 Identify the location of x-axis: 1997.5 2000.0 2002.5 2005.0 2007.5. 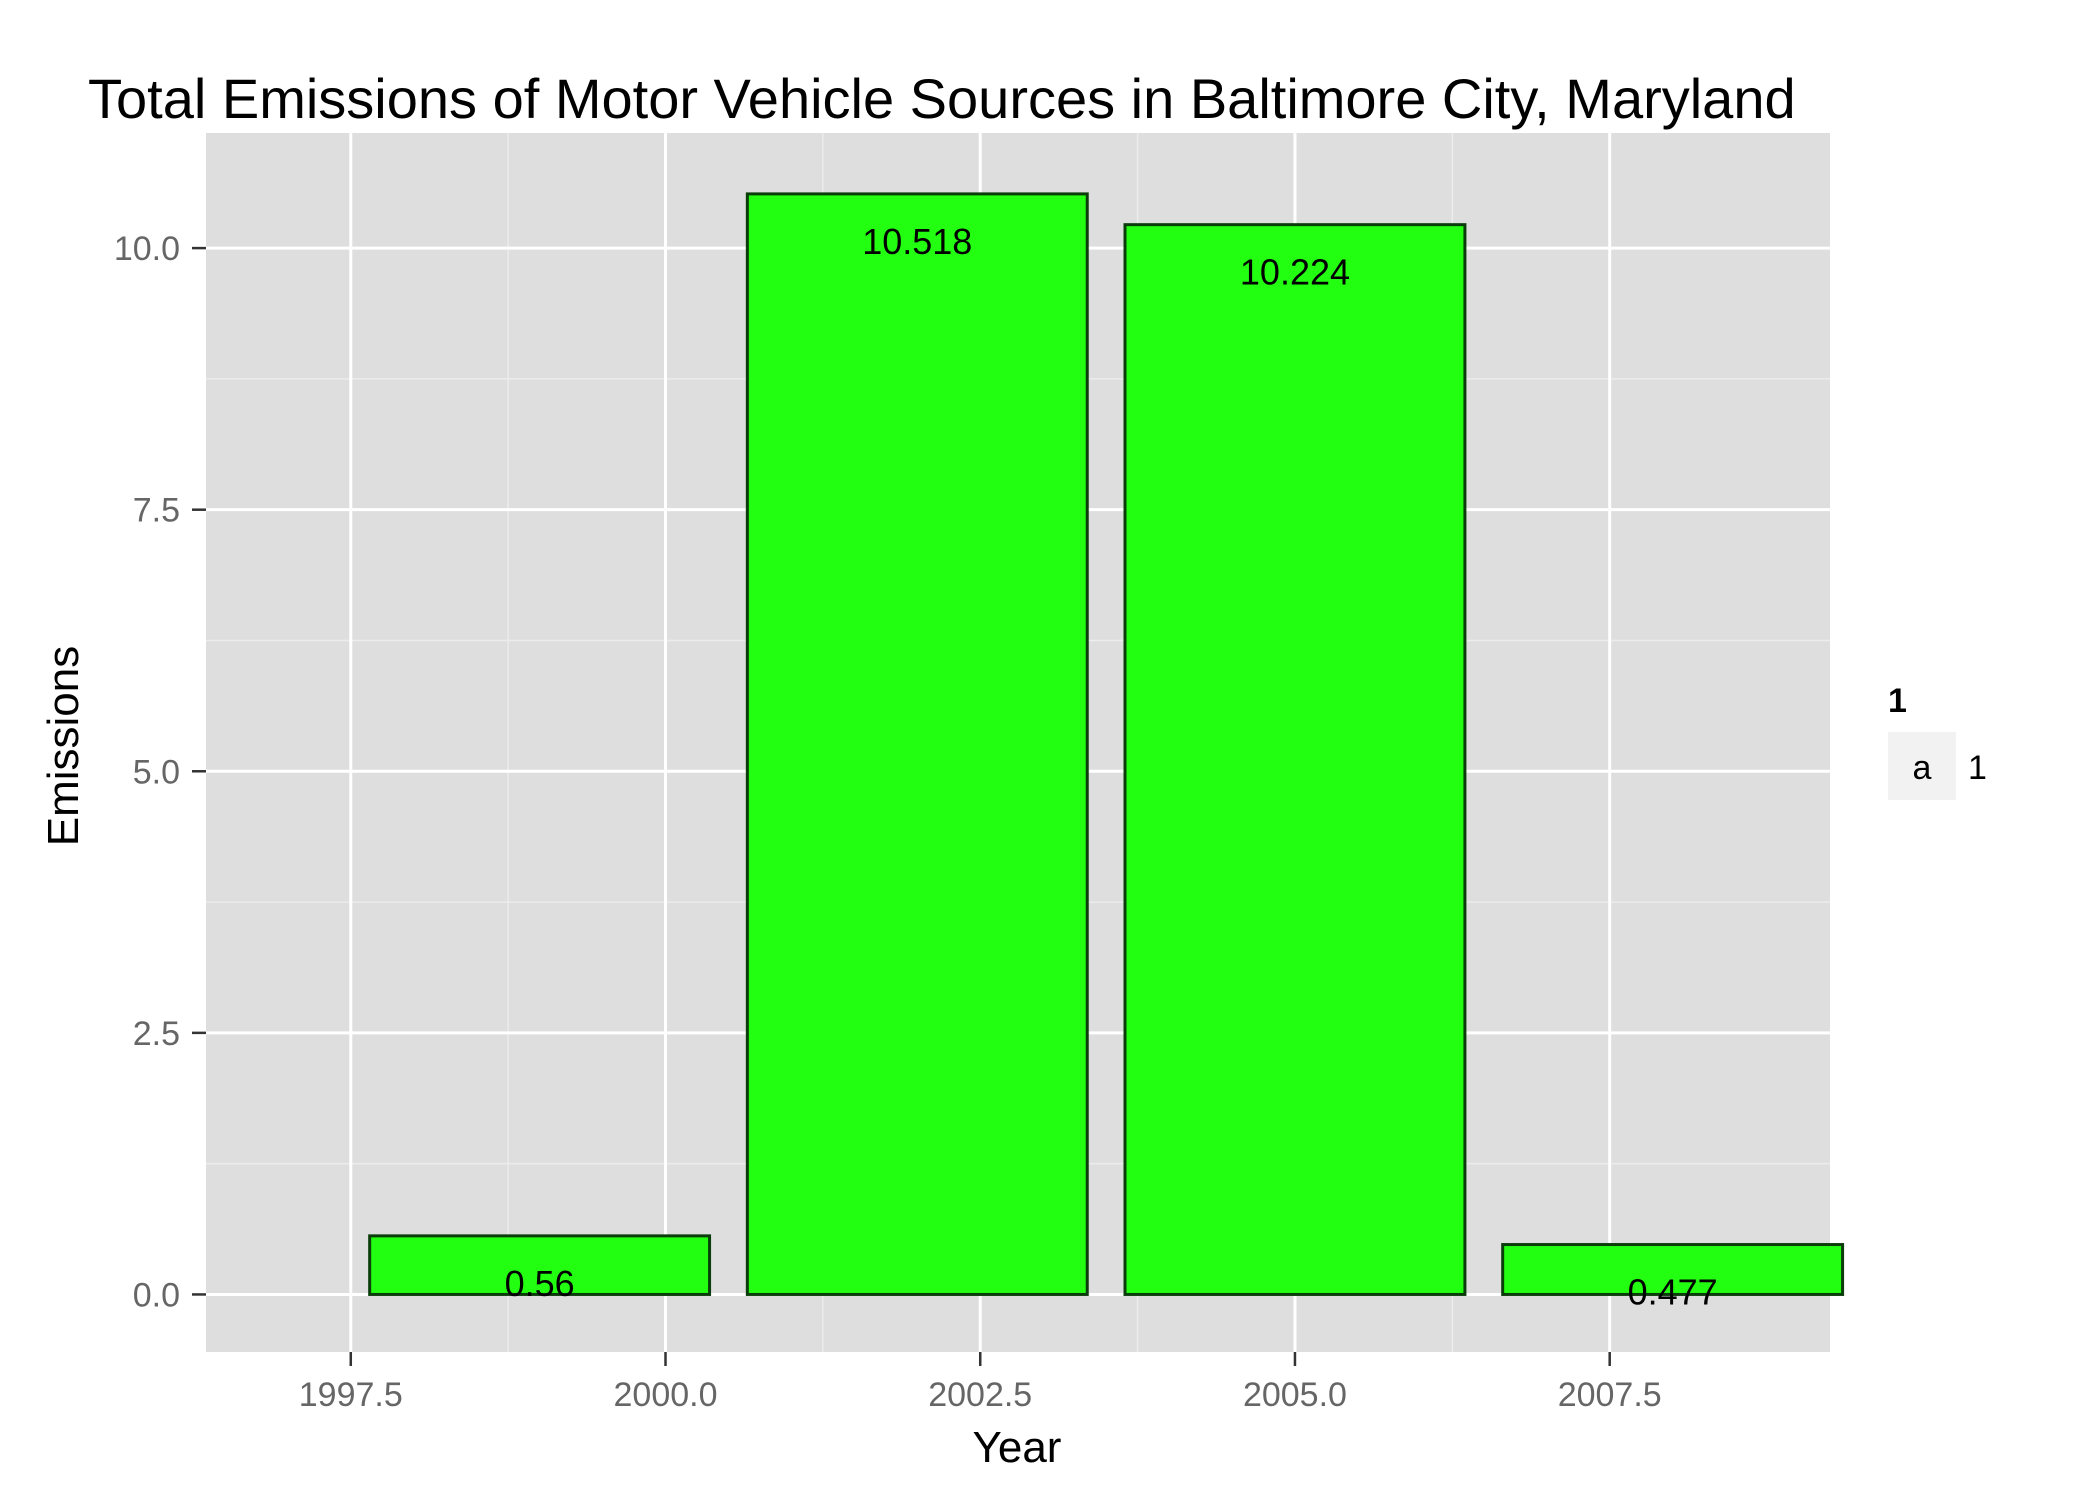
(980, 1383).